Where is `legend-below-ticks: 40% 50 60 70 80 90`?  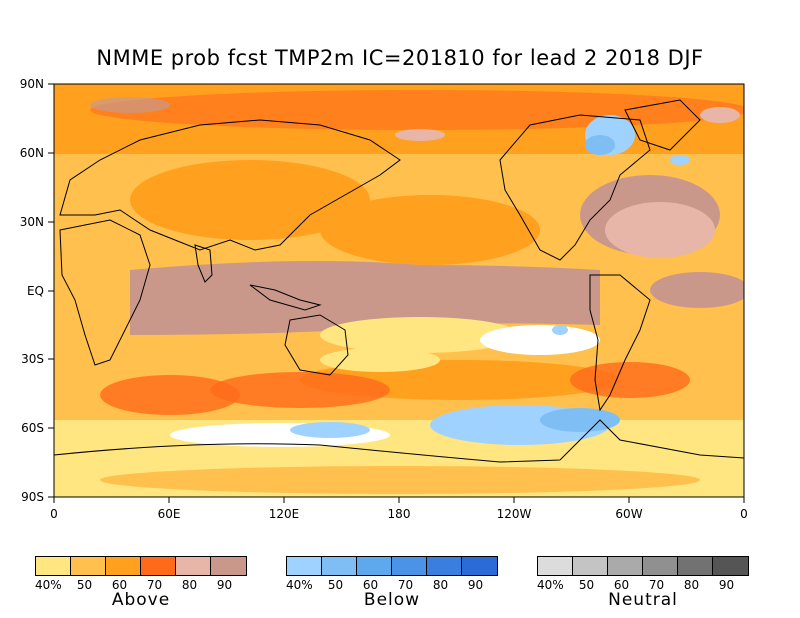
legend-below-ticks: 40% 50 60 70 80 90 is located at coordinates (392, 585).